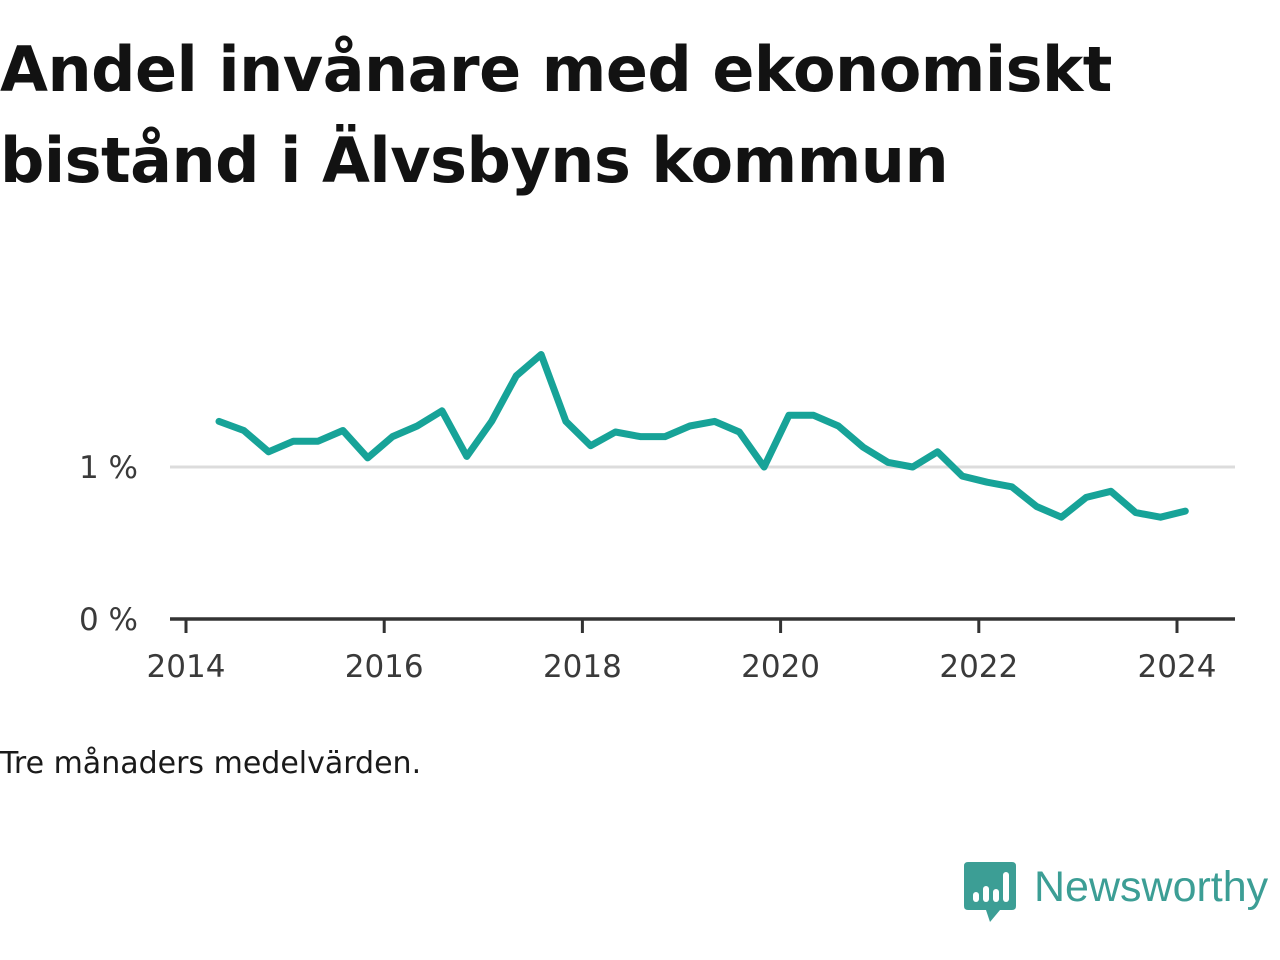 This screenshot has height=960, width=1280. I want to click on x-tick-label: 2014, so click(186, 667).